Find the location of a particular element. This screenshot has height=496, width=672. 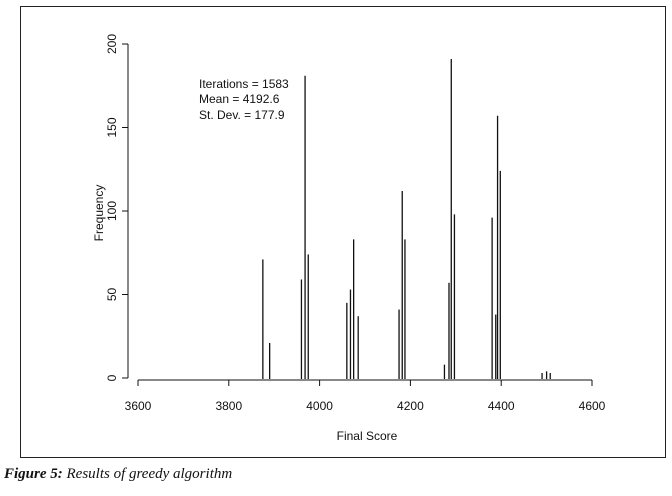

y-tick-label: 150 is located at coordinates (112, 127).